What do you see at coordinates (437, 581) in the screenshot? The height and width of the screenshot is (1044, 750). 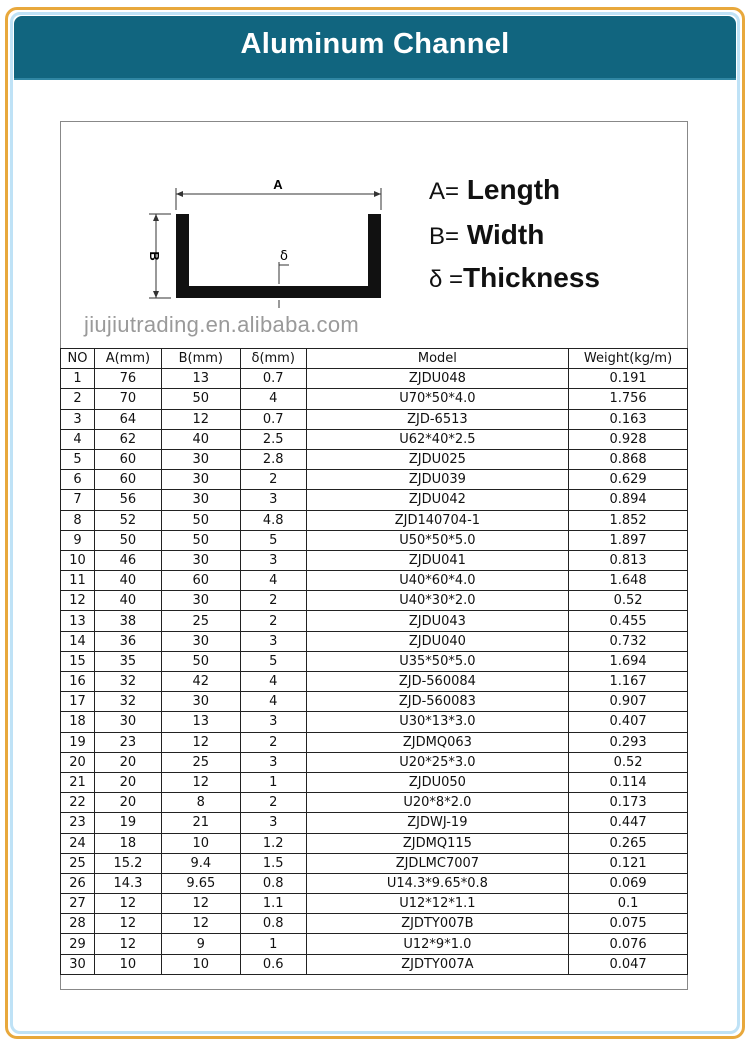 I see `table-cell: U40*60*4.0` at bounding box center [437, 581].